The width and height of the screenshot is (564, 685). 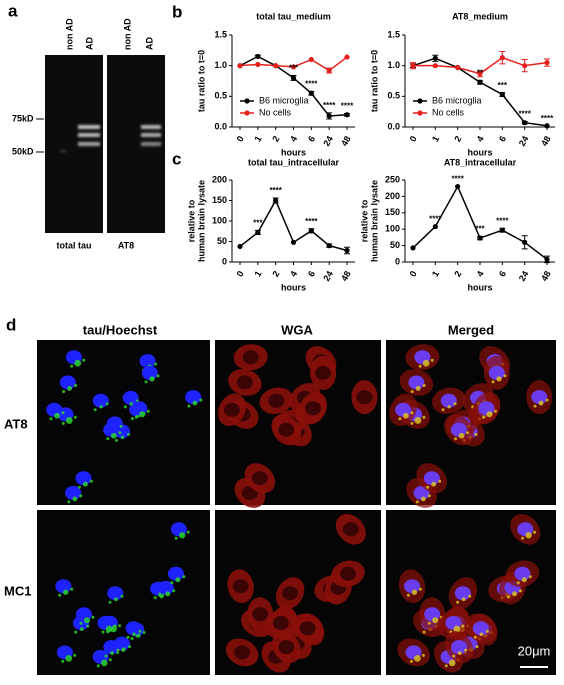 I want to click on y-tick-label: 100, so click(x=392, y=229).